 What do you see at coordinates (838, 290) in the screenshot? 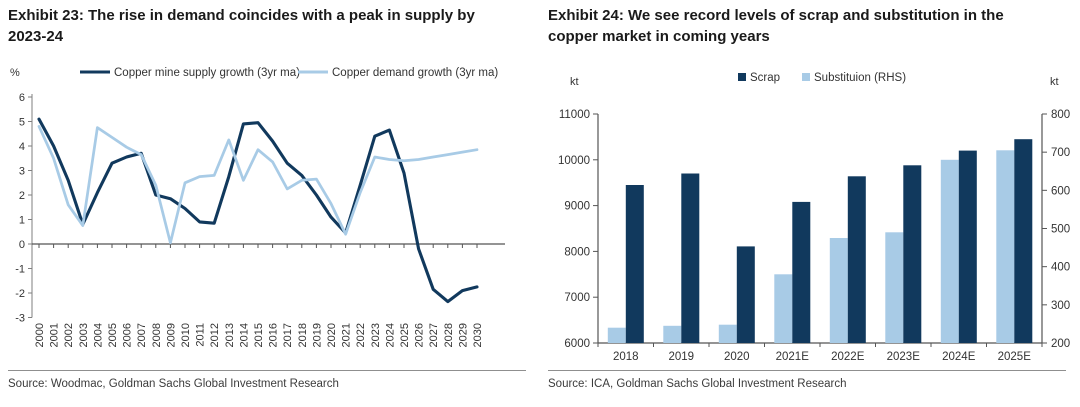
I see `substitution-bar-2022E` at bounding box center [838, 290].